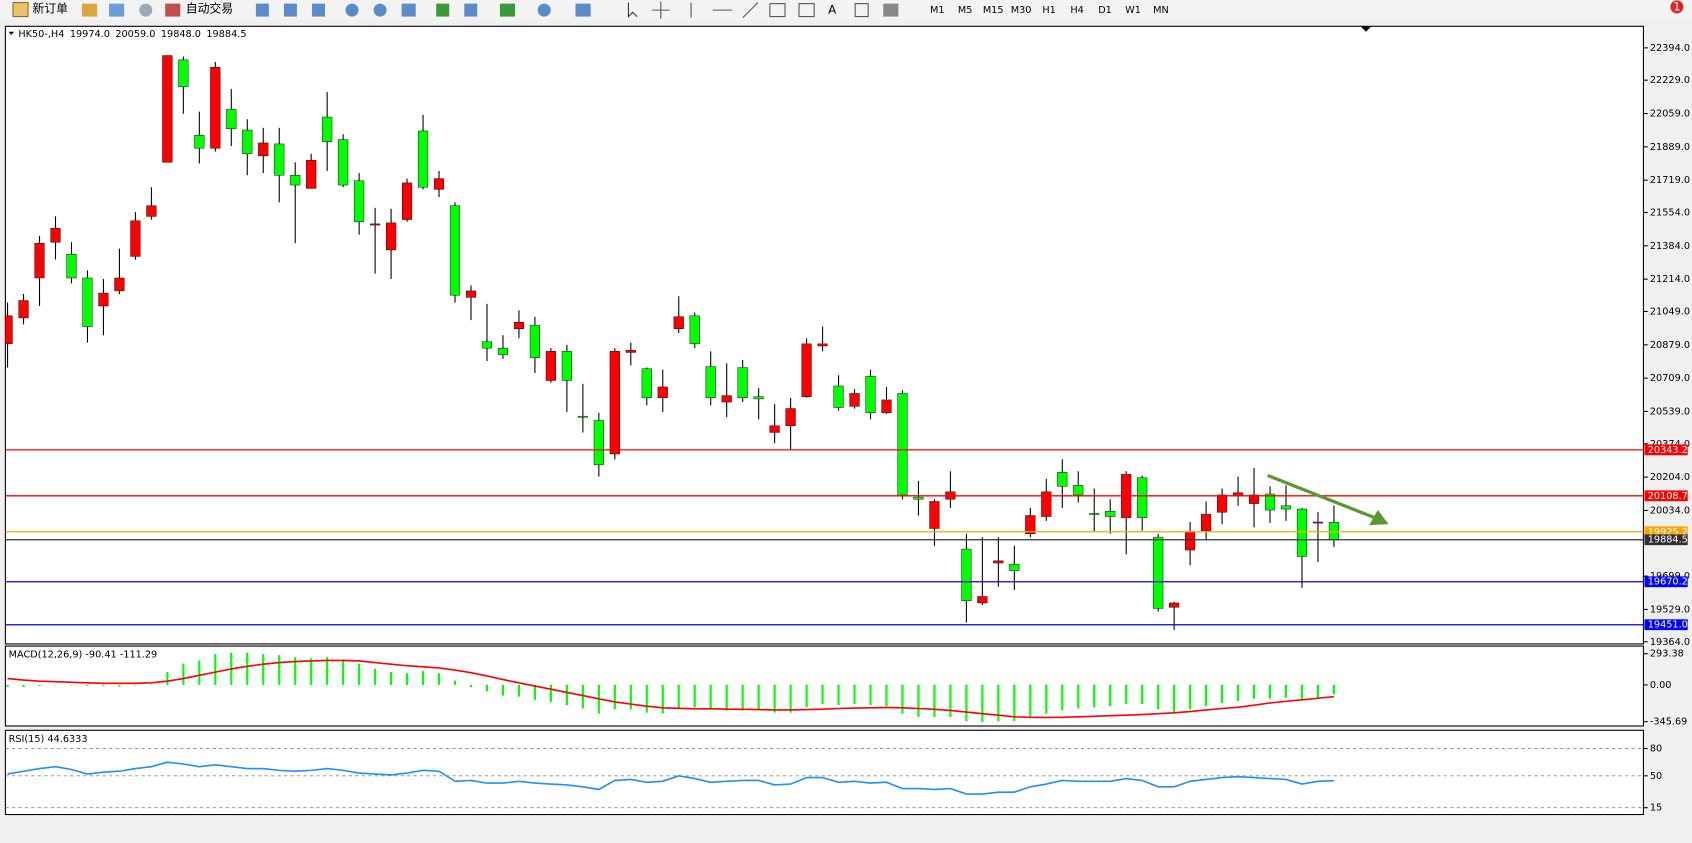  What do you see at coordinates (750, 10) in the screenshot?
I see `trend-tool` at bounding box center [750, 10].